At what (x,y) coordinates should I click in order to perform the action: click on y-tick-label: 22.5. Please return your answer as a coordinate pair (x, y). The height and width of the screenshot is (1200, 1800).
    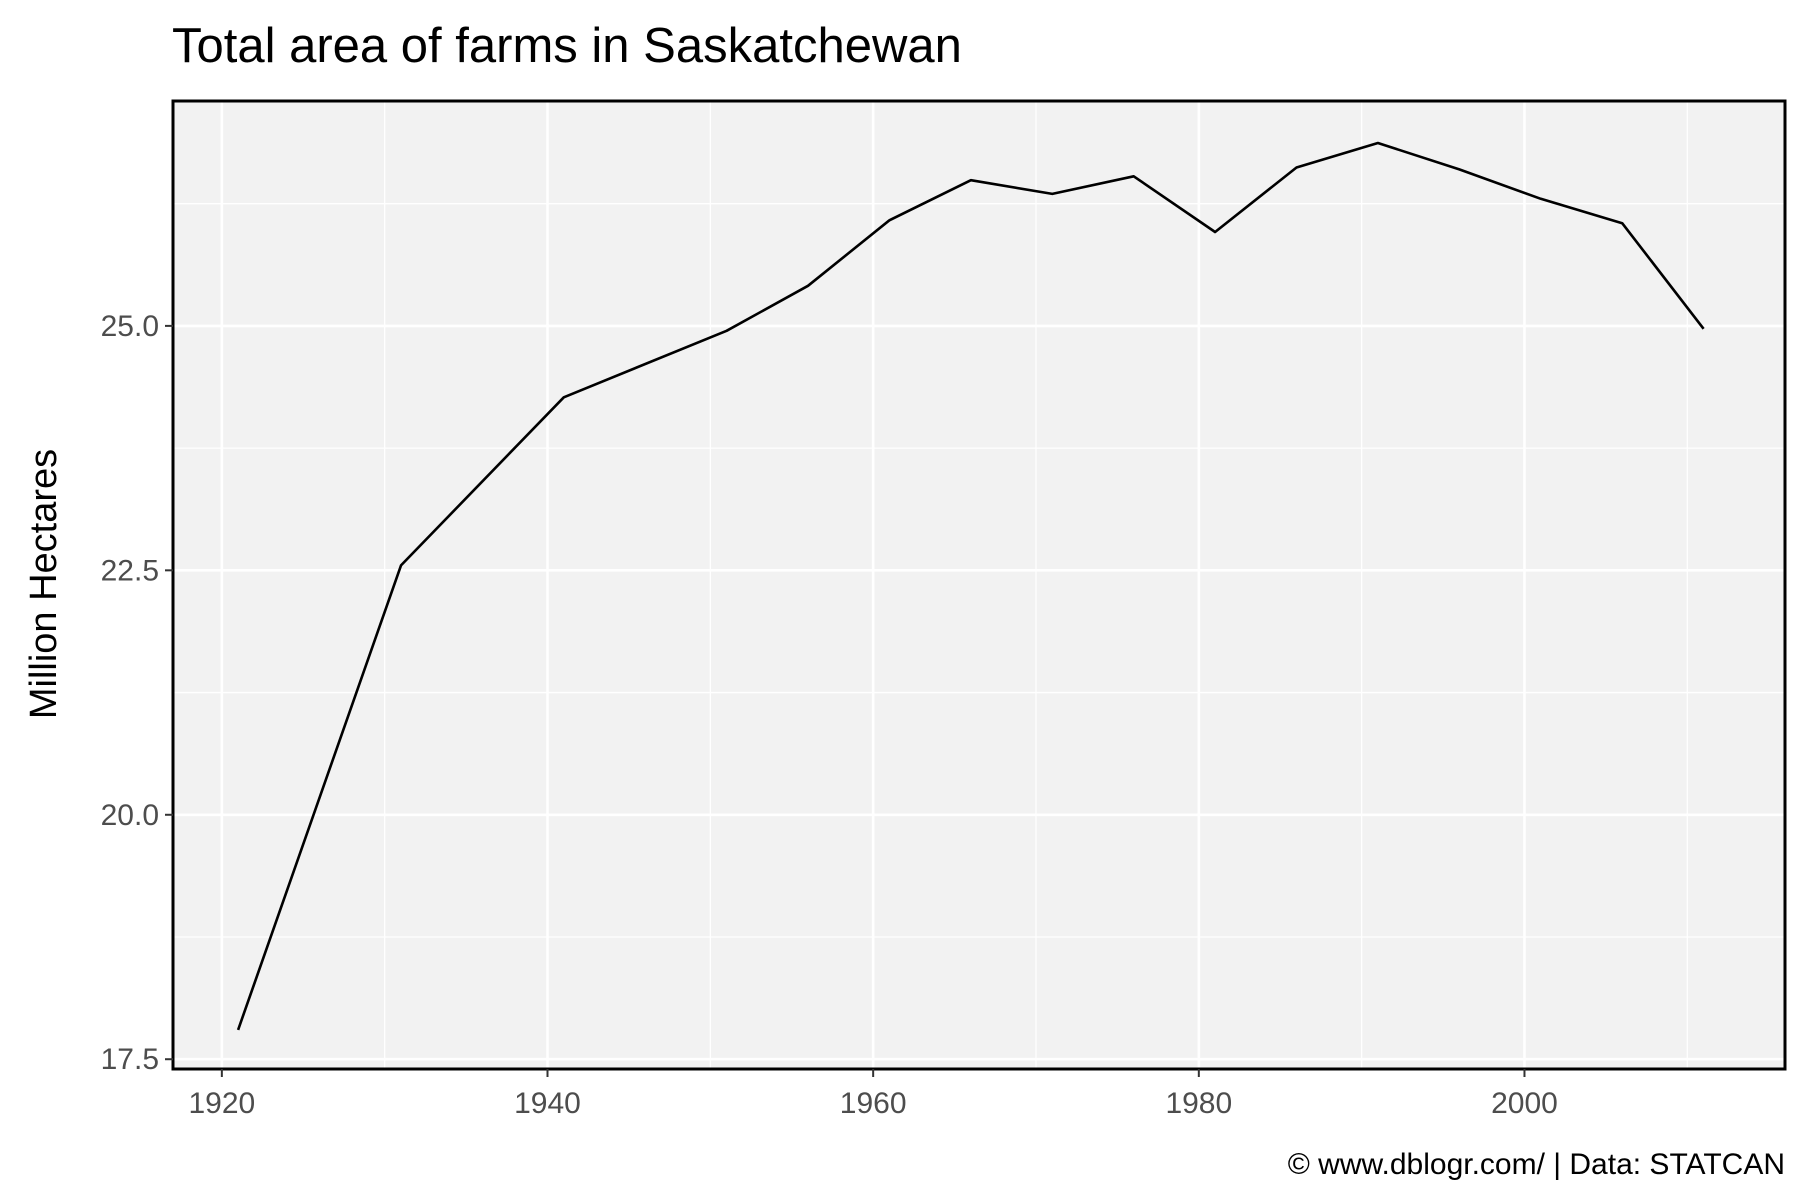
    Looking at the image, I should click on (130, 570).